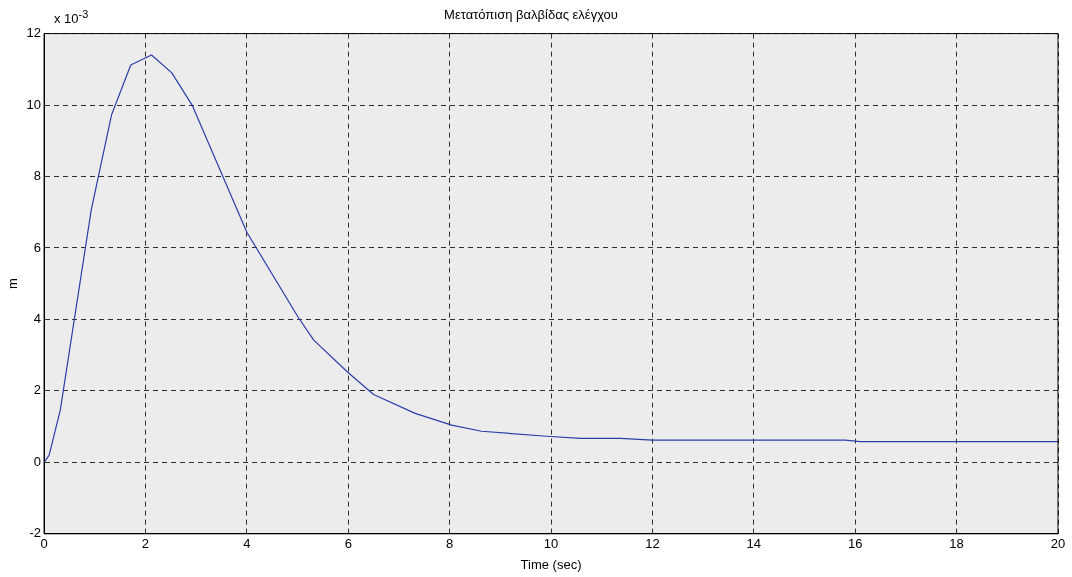 This screenshot has height=577, width=1072. What do you see at coordinates (855, 544) in the screenshot?
I see `x-tick-label: 16` at bounding box center [855, 544].